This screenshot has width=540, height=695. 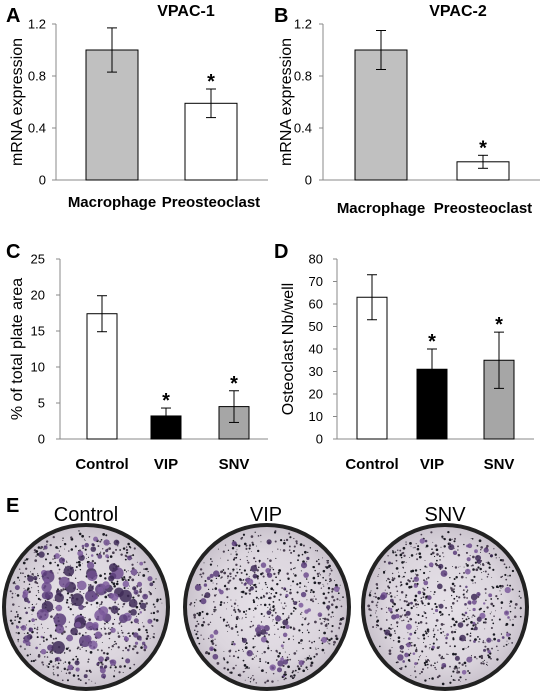 I want to click on panel-letter-c: C, so click(x=13, y=252).